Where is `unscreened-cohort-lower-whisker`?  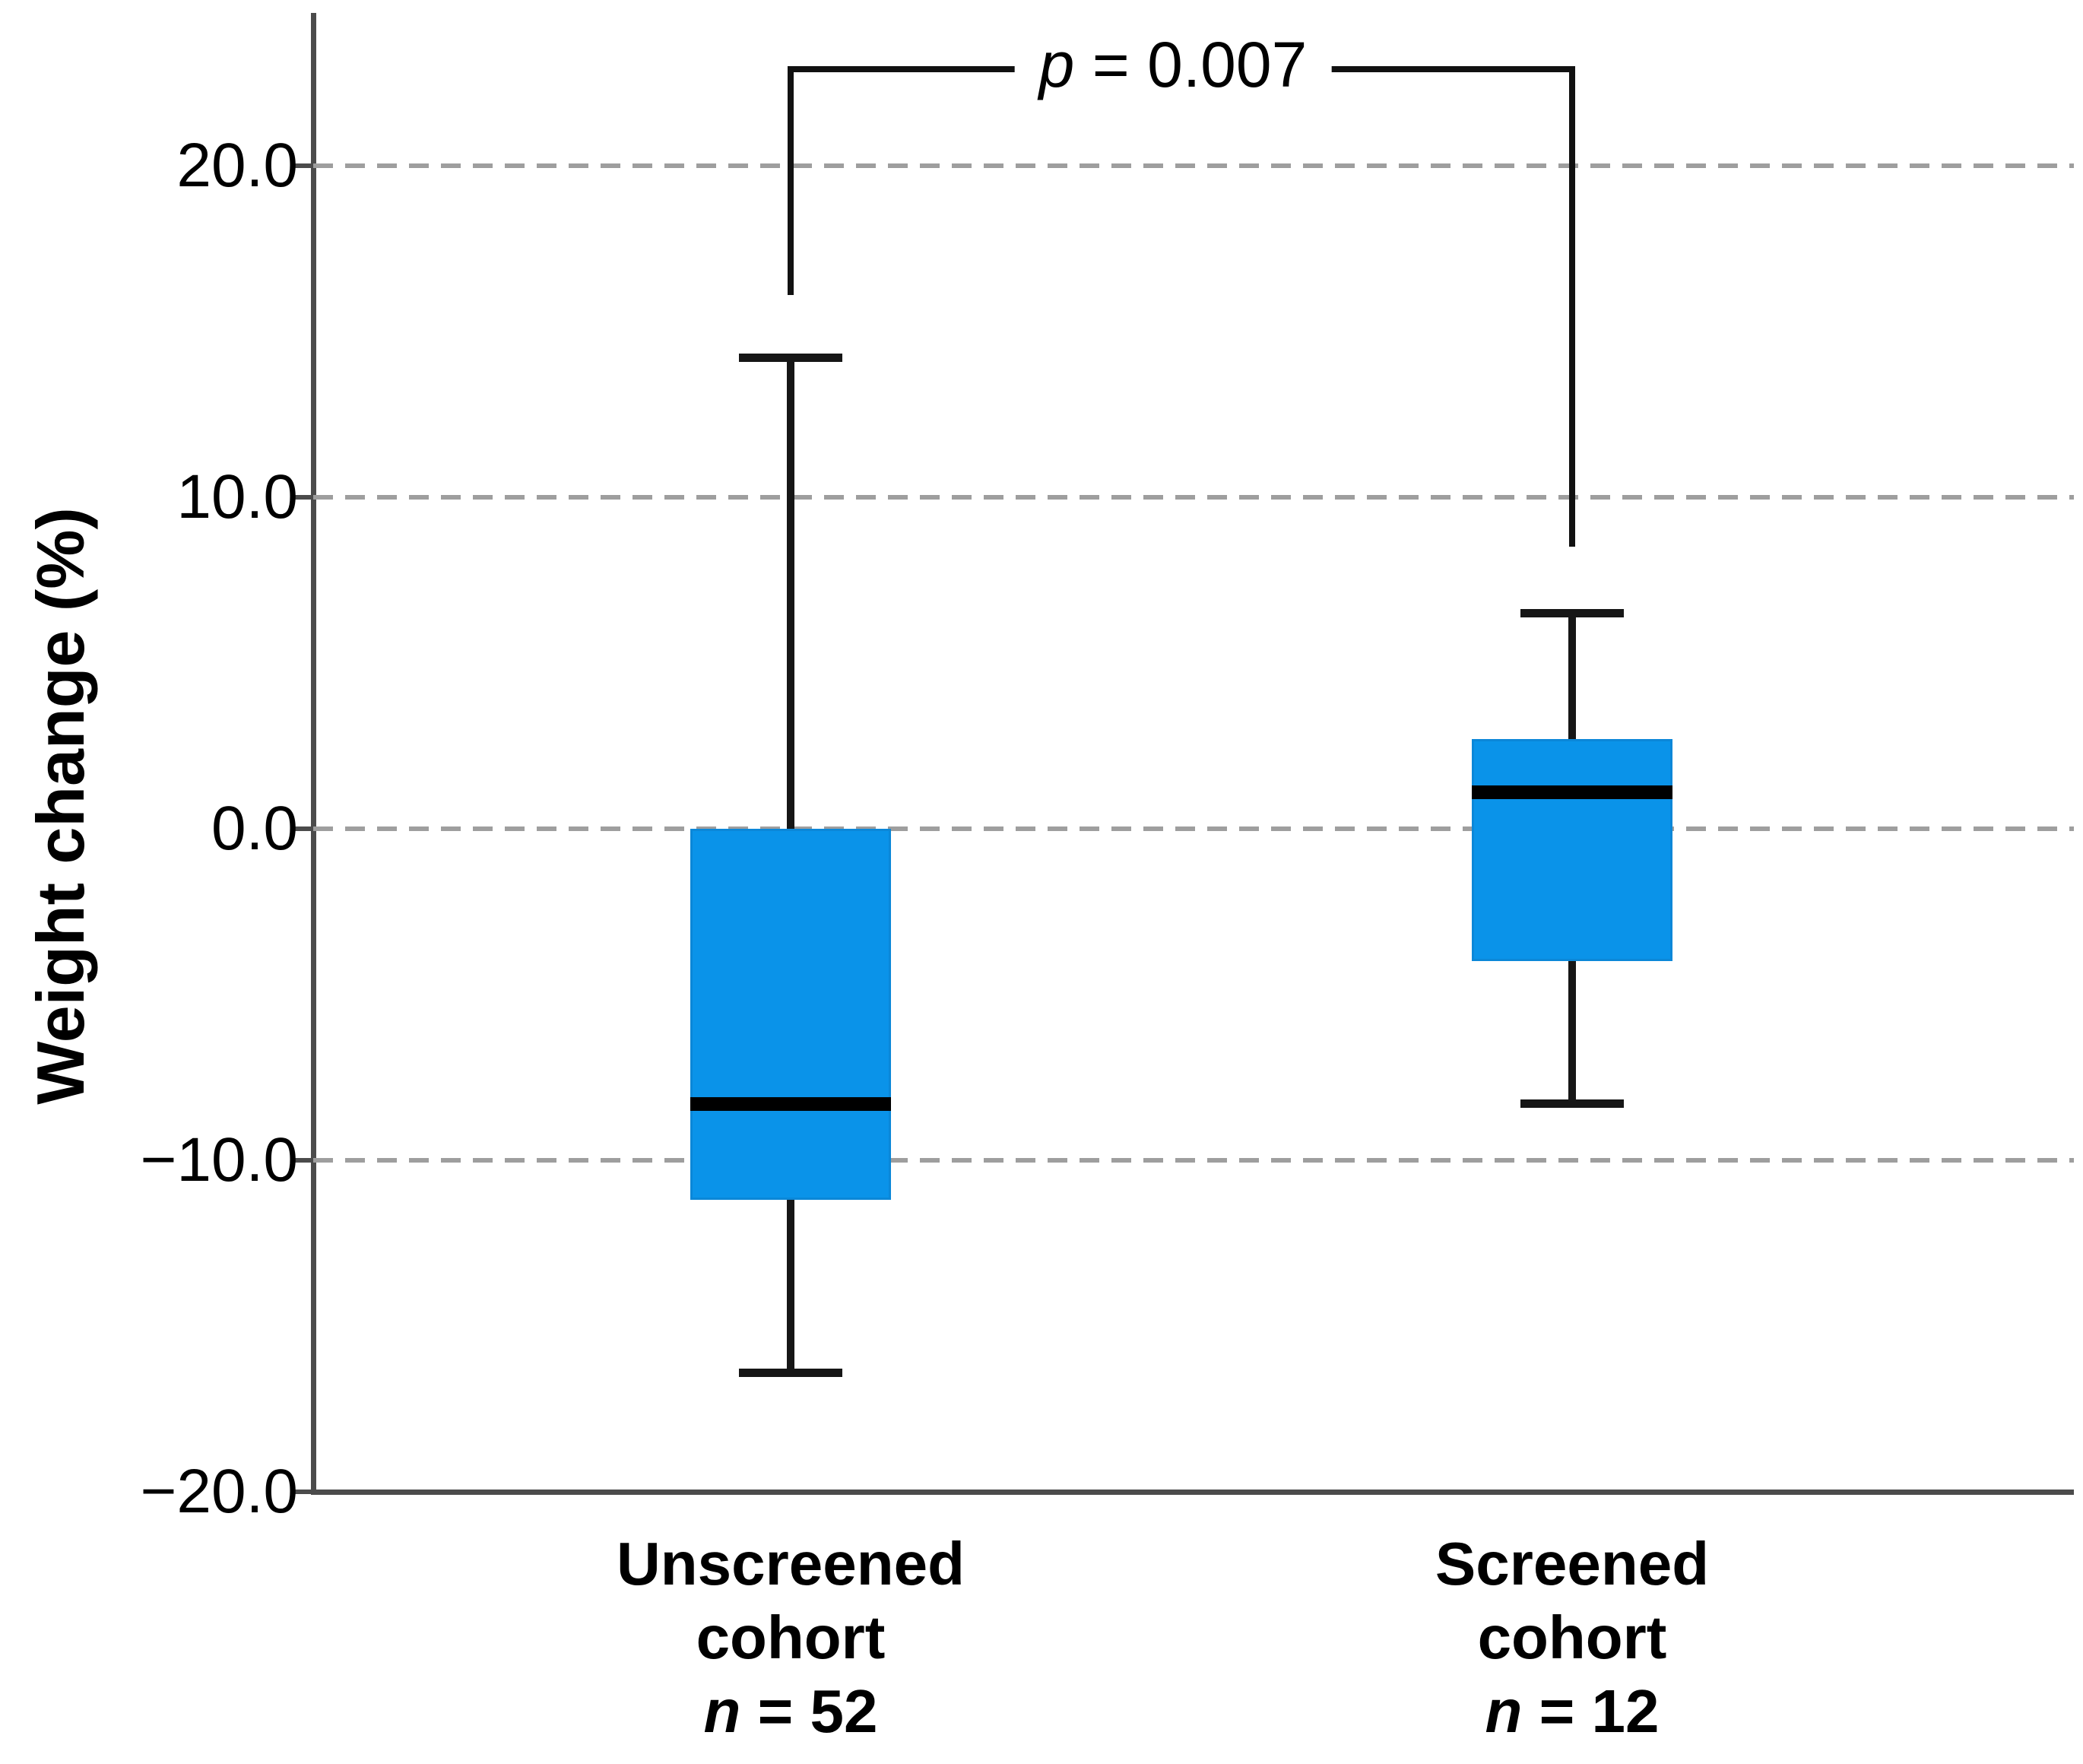 unscreened-cohort-lower-whisker is located at coordinates (790, 1286).